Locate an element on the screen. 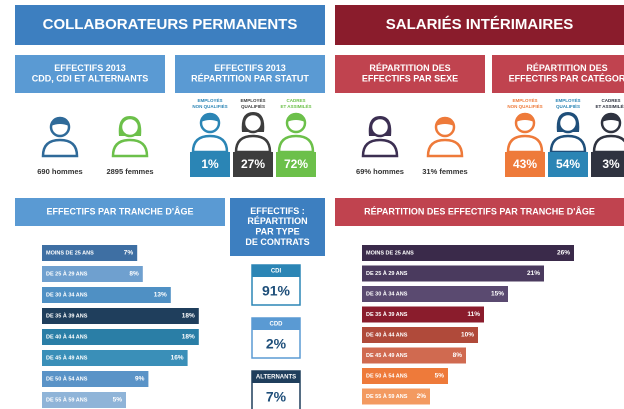 The height and width of the screenshot is (409, 624). sub-header-text: CDD, CDI ET ALTERNANTS is located at coordinates (90, 79).